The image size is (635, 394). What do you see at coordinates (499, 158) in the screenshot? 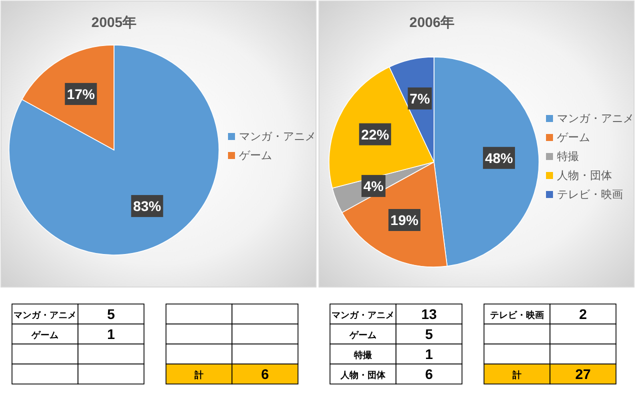
I see `data-label: 48%` at bounding box center [499, 158].